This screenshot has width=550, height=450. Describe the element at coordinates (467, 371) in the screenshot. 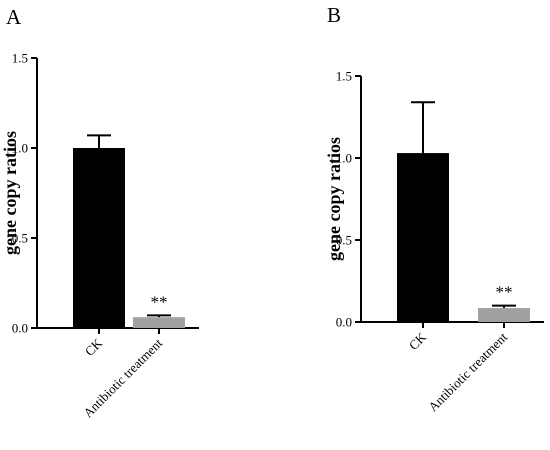

I see `category-label: Antibiotic treatment` at that location.